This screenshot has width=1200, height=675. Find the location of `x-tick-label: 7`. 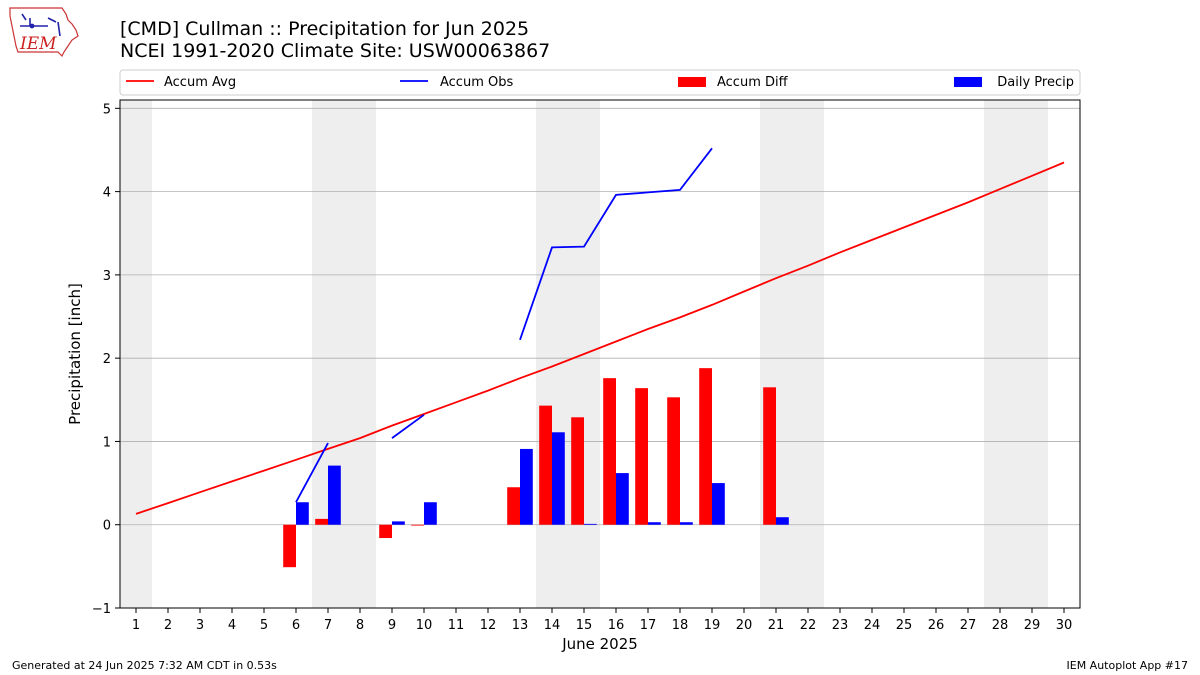

x-tick-label: 7 is located at coordinates (328, 625).